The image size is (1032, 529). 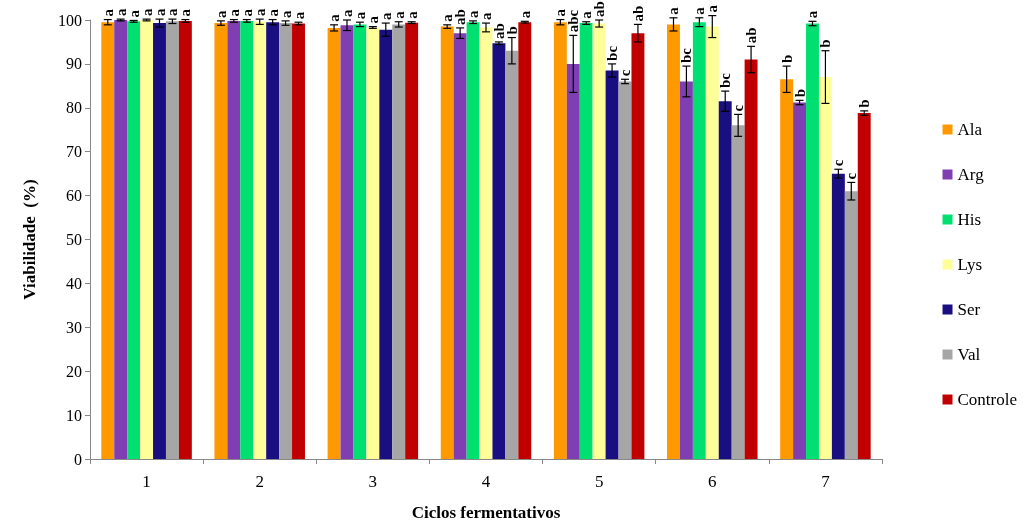 What do you see at coordinates (712, 481) in the screenshot?
I see `x-tick-label: 6` at bounding box center [712, 481].